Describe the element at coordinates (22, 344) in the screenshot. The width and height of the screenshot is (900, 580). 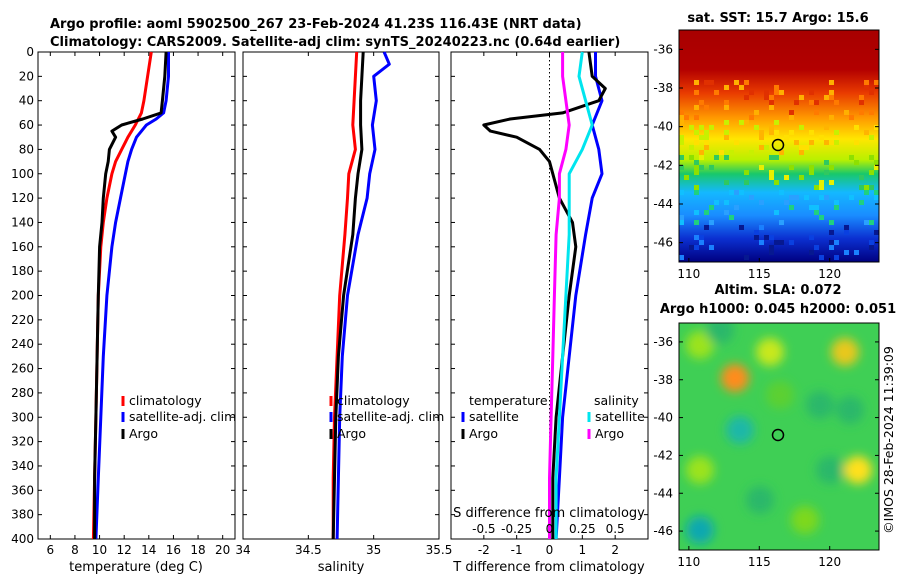
I see `y-tick-label: 240` at that location.